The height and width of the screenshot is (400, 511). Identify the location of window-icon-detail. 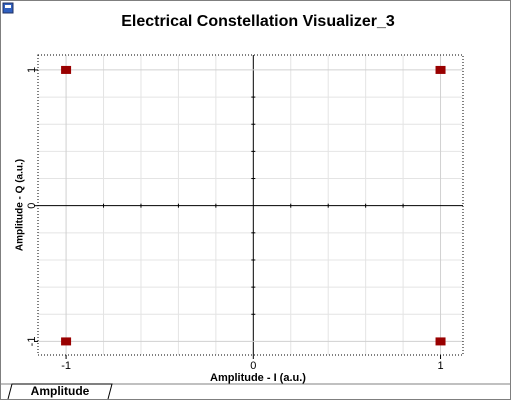
(8, 6).